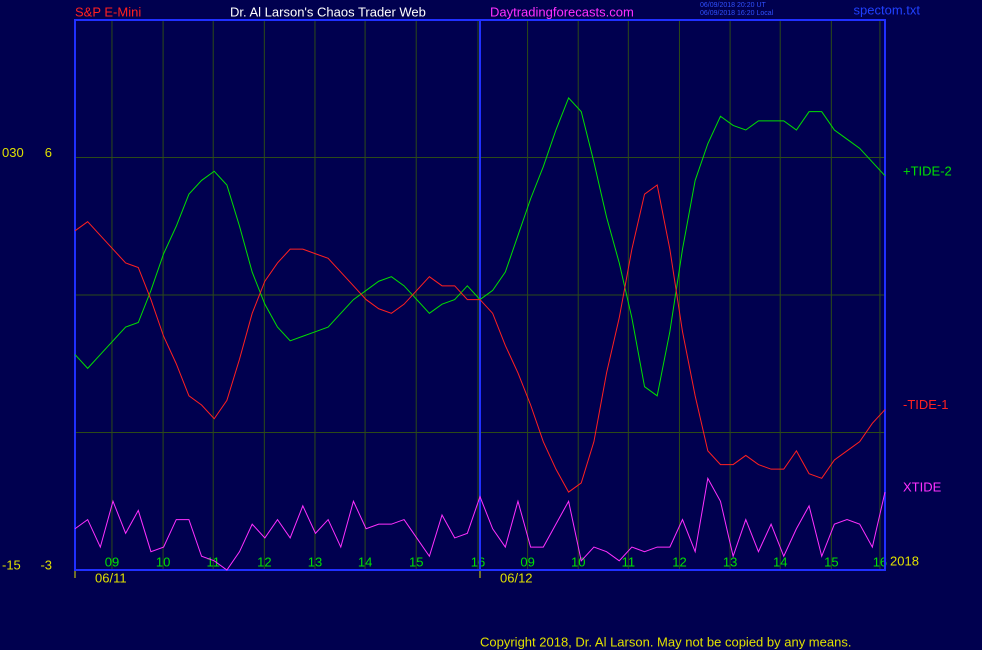 The width and height of the screenshot is (982, 650). I want to click on year: 2018, so click(904, 560).